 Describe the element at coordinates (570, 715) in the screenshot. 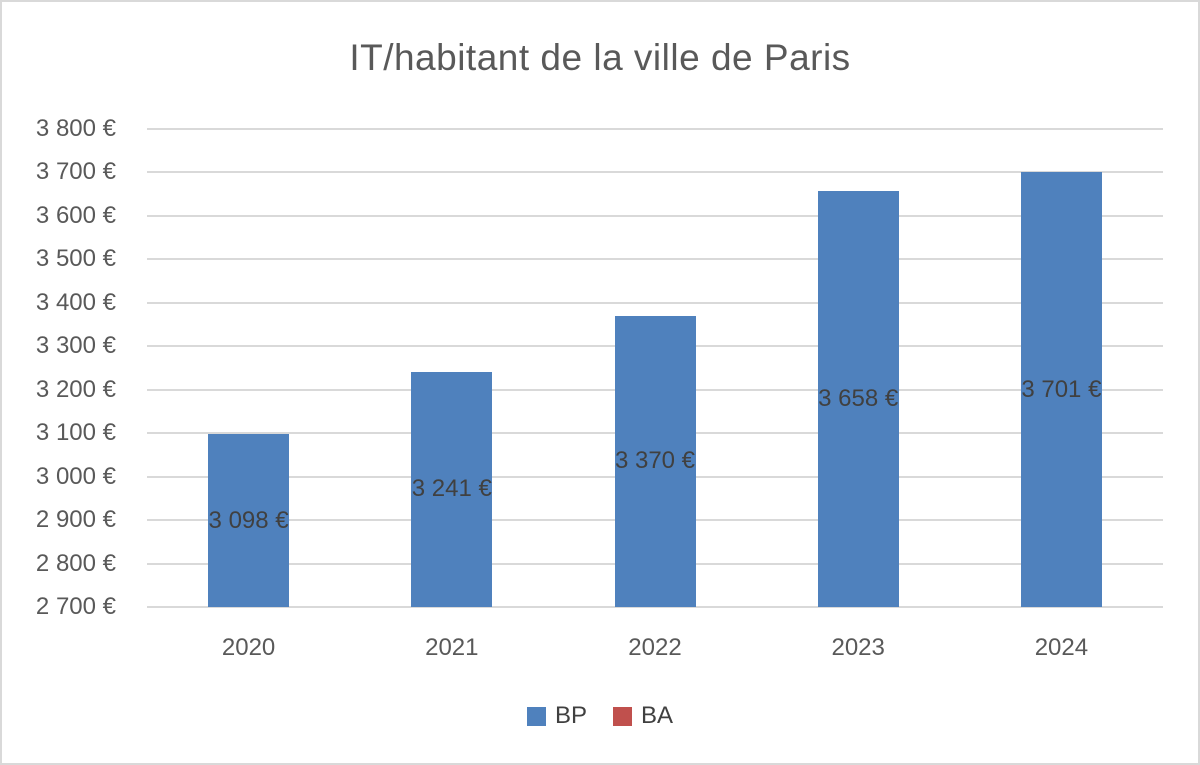

I see `legend-label: BP` at that location.